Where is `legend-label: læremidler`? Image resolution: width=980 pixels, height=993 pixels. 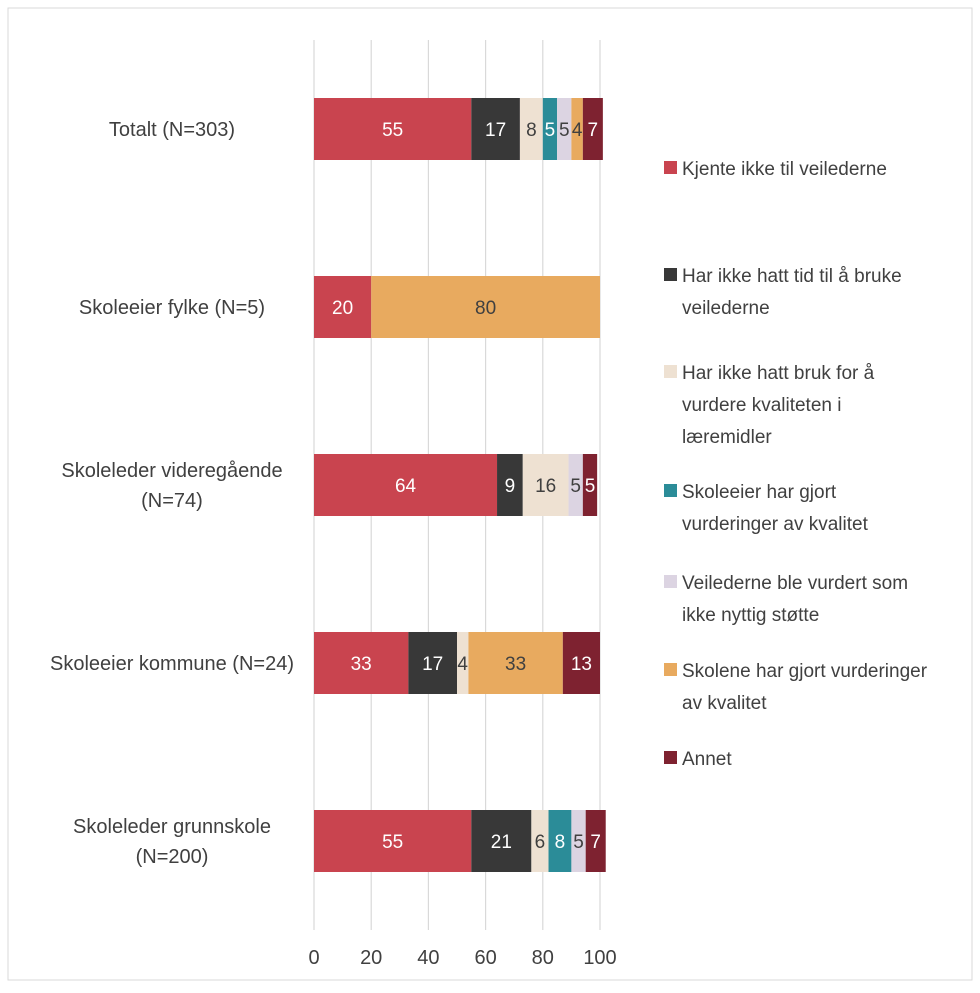
legend-label: læremidler is located at coordinates (727, 437).